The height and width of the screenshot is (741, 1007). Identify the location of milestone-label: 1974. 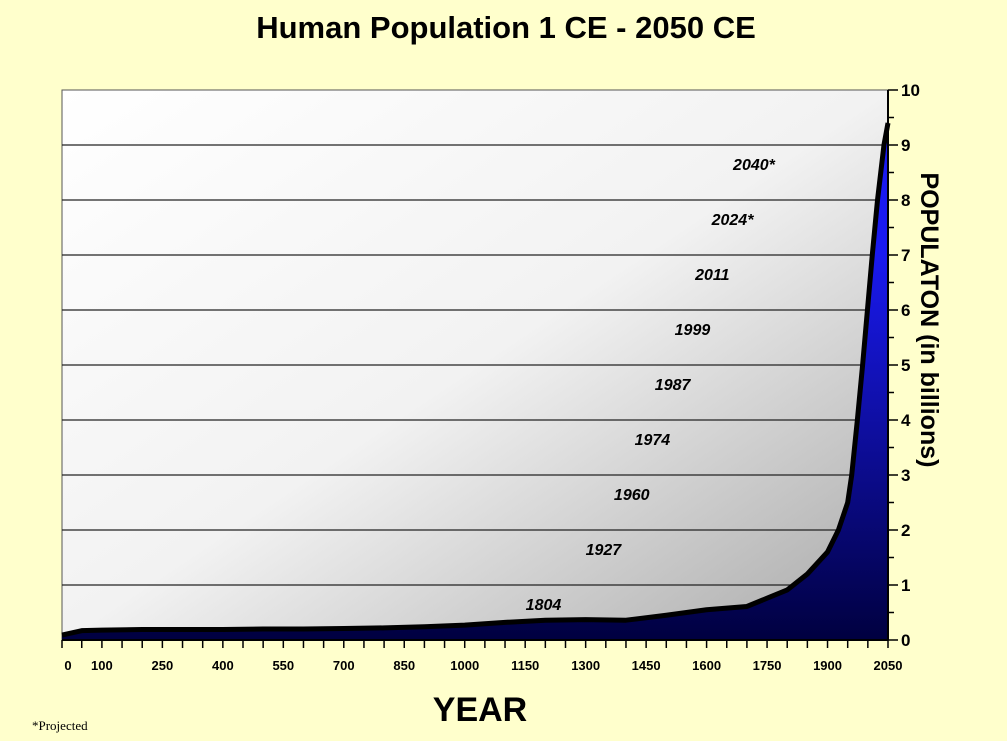
(653, 440).